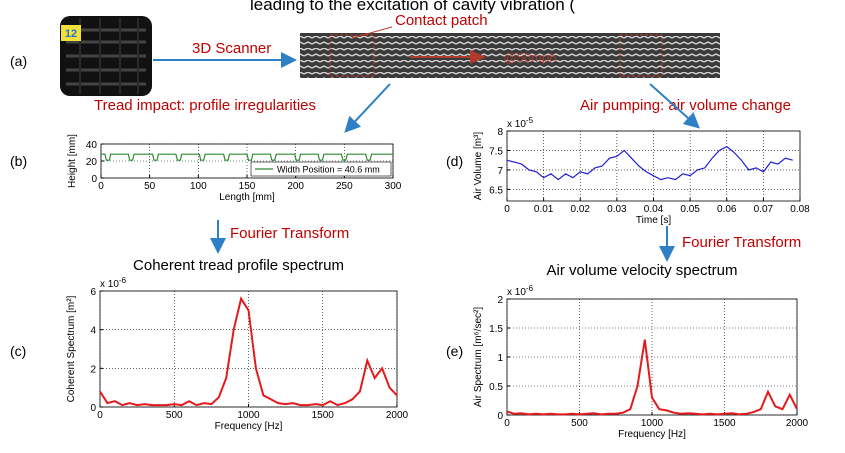 The image size is (845, 453). What do you see at coordinates (344, 186) in the screenshot?
I see `x-tick-label: 250` at bounding box center [344, 186].